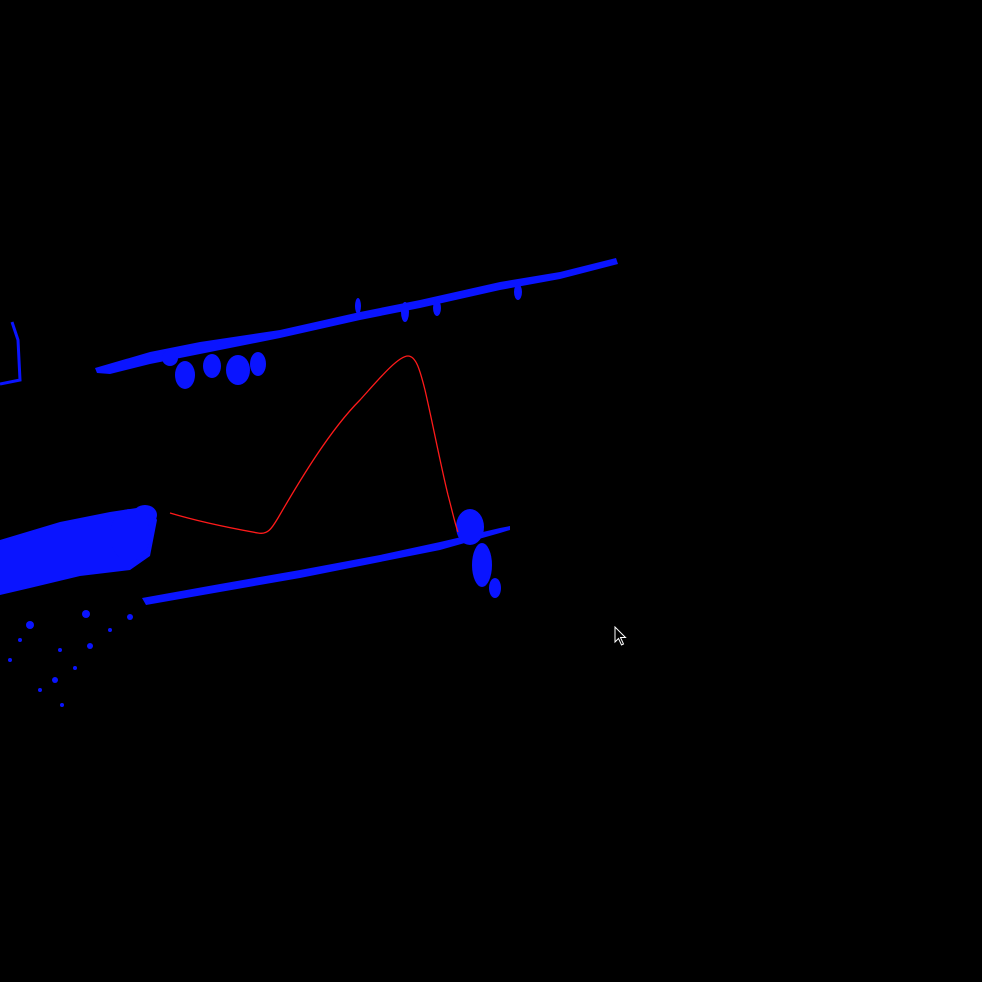 This screenshot has height=982, width=982. Describe the element at coordinates (342, 336) in the screenshot. I see `upper-foliage-points` at that location.